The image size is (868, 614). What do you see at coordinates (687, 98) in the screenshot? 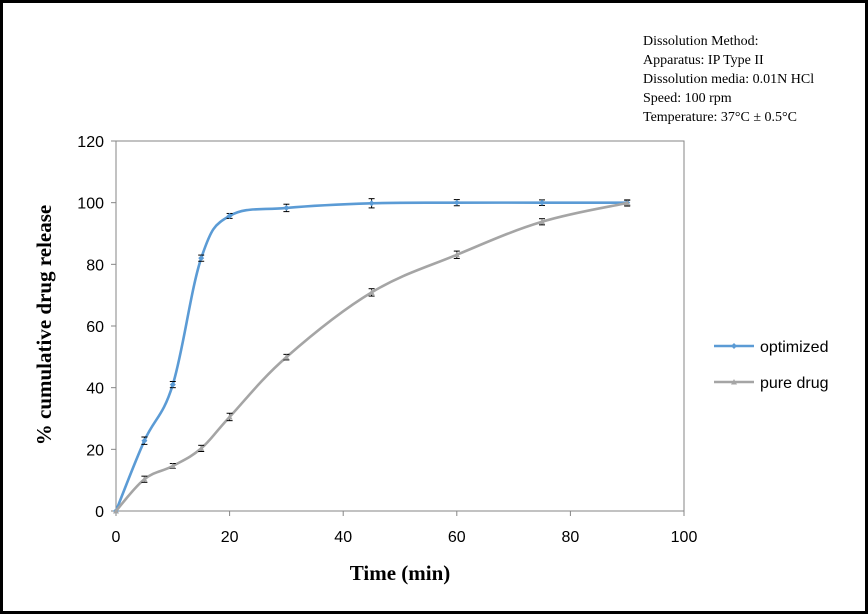
I see `annotation-line: Speed: 100 rpm` at bounding box center [687, 98].